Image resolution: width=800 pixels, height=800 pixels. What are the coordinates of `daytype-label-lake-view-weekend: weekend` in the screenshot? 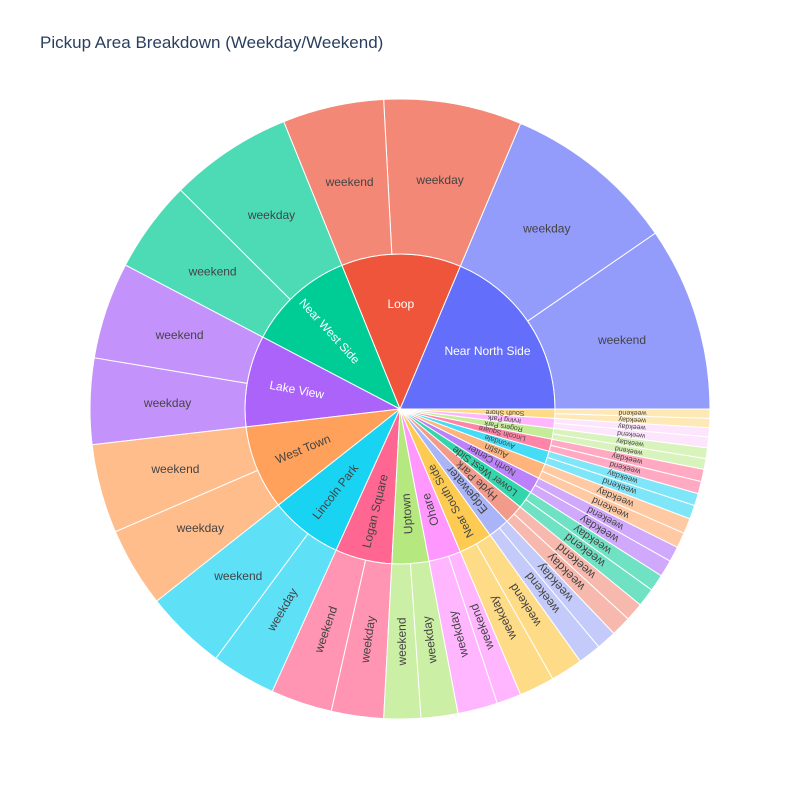 It's located at (179, 335).